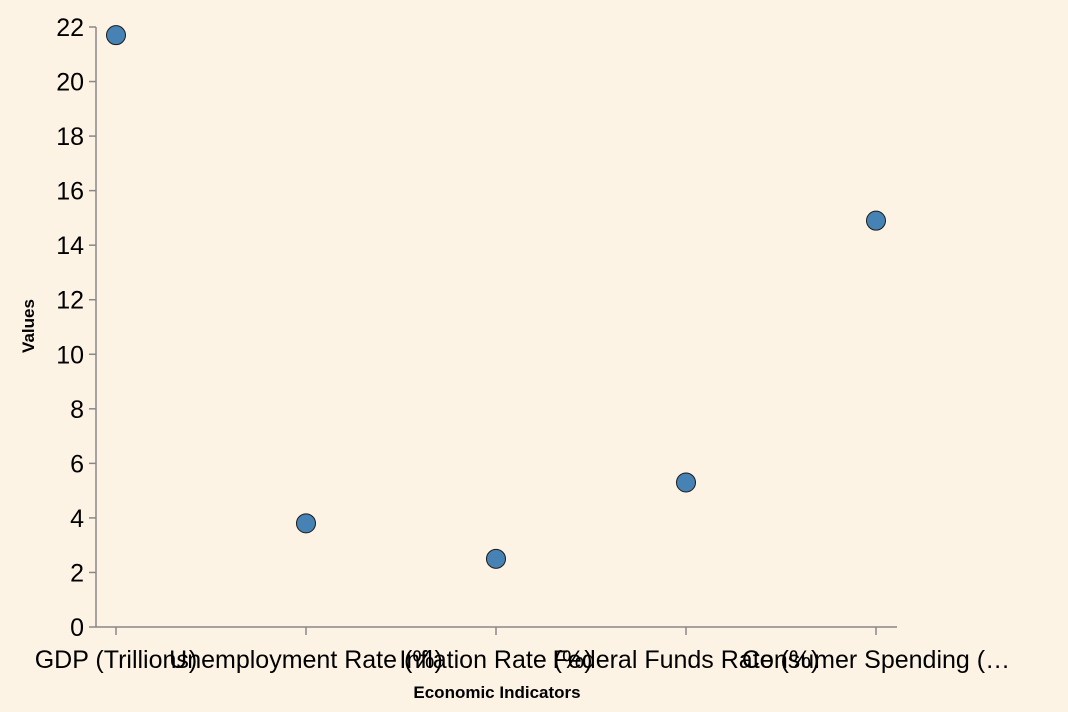 The width and height of the screenshot is (1068, 712). I want to click on x-tick-label: GDP (Trillions), so click(116, 660).